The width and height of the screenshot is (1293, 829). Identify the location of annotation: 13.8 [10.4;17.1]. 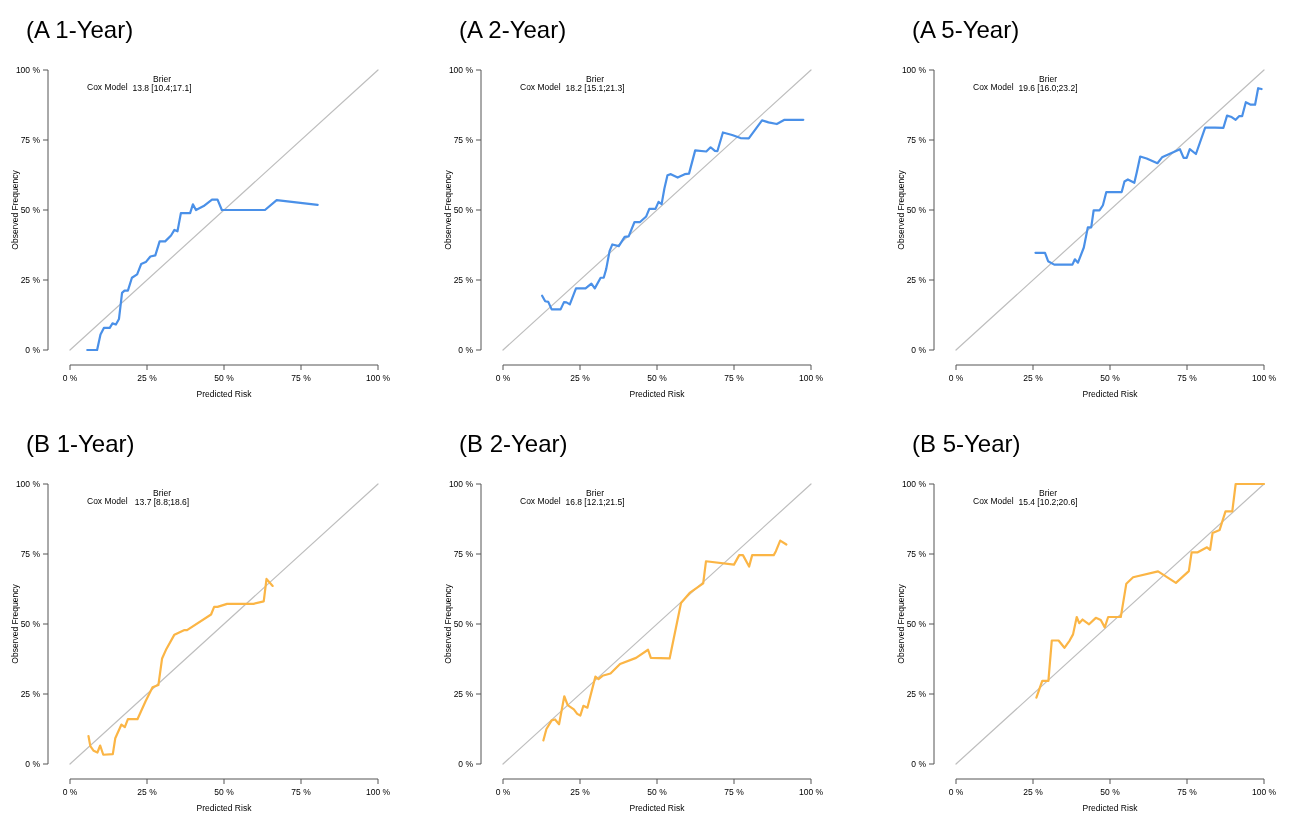
(162, 88).